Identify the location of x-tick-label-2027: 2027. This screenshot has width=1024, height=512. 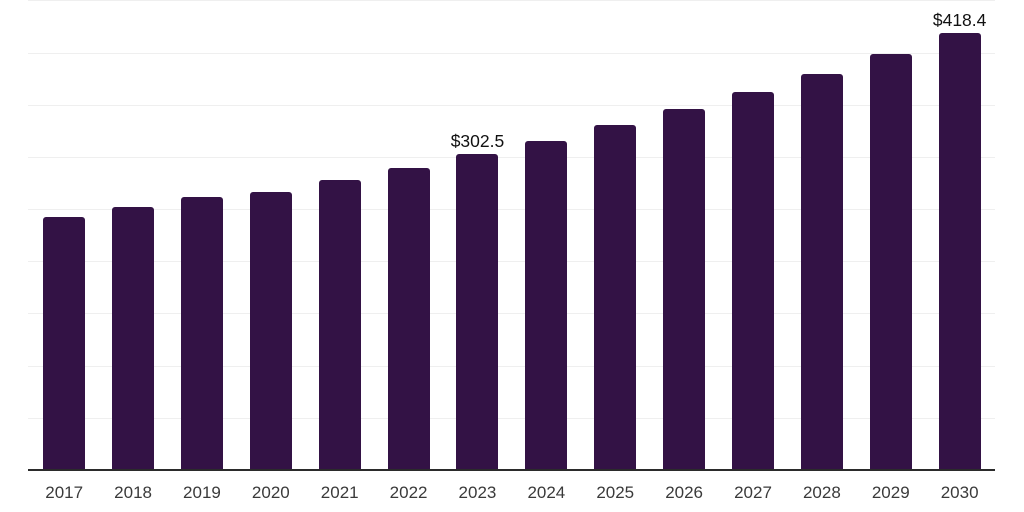
(753, 492).